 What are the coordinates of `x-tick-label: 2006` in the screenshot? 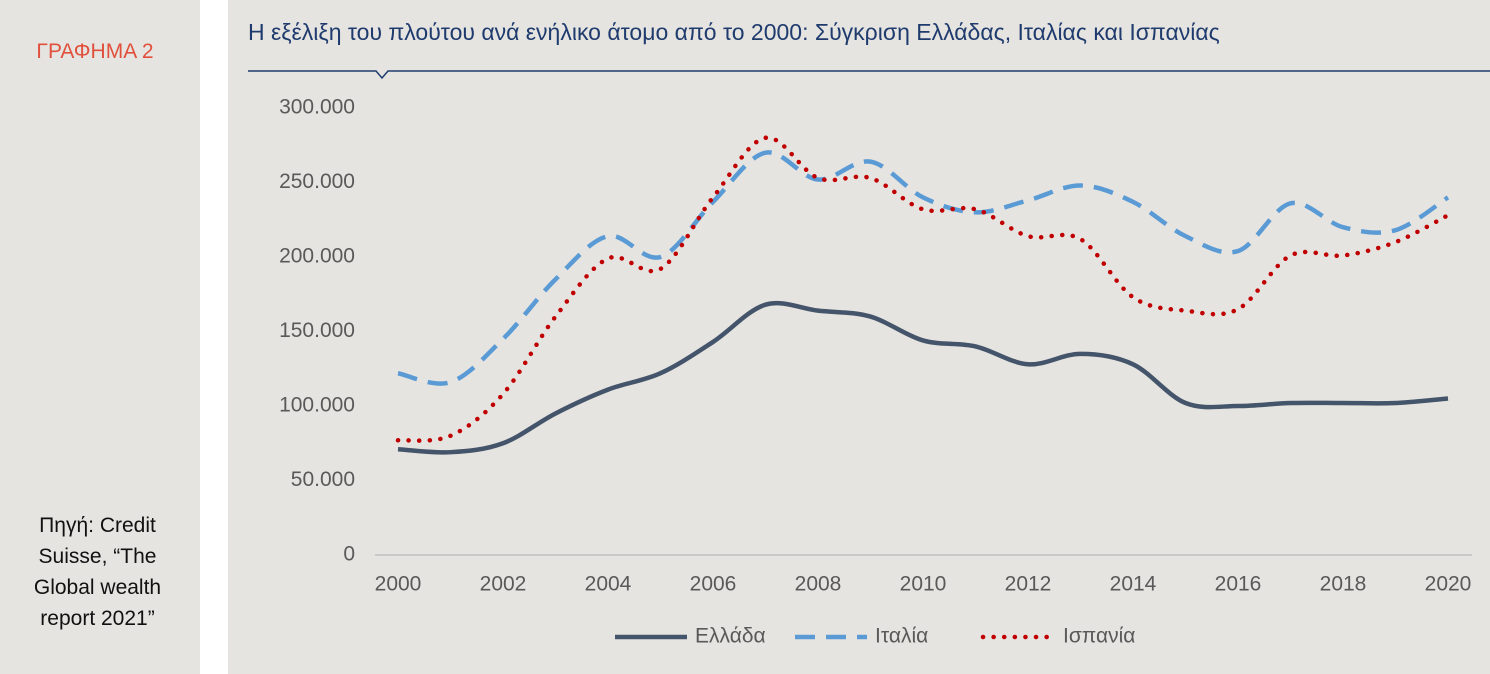 It's located at (713, 584).